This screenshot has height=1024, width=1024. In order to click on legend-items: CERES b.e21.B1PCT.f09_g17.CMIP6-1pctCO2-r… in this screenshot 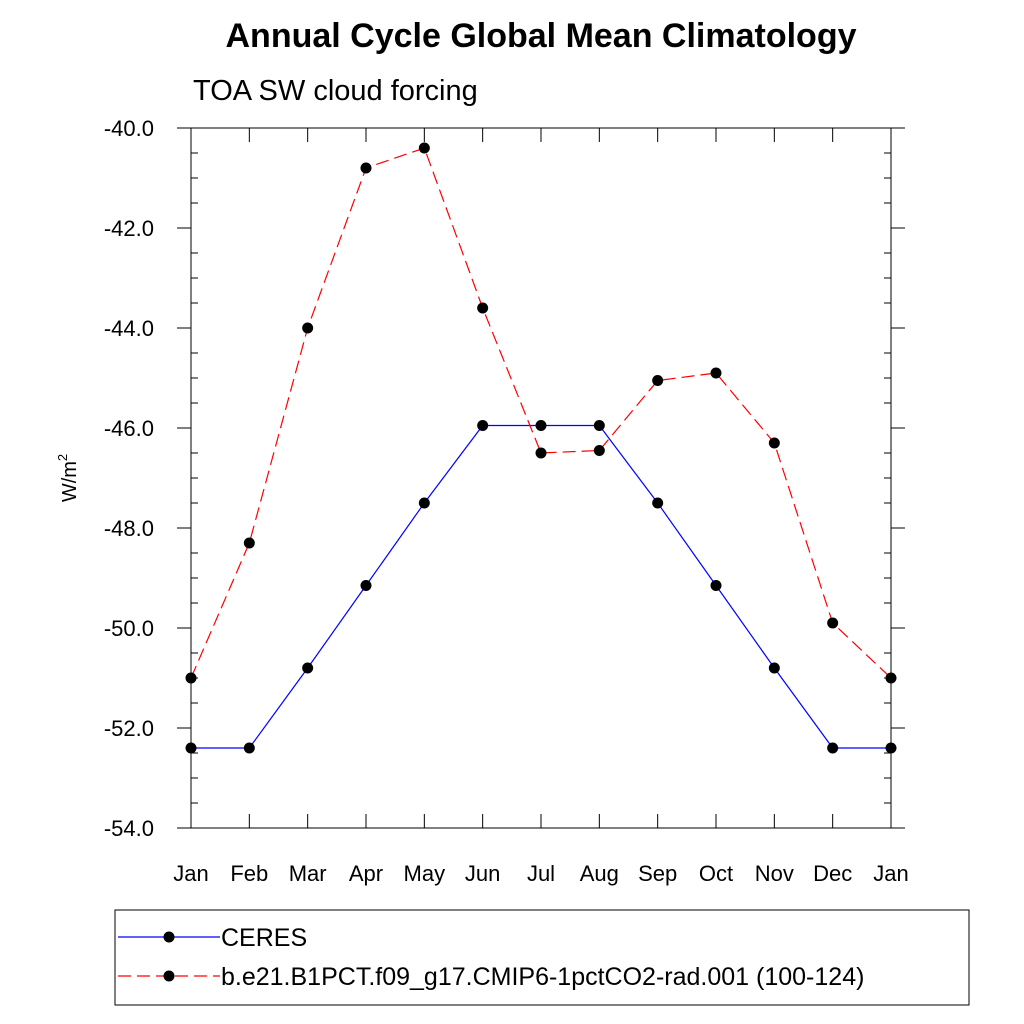, I will do `click(491, 957)`.